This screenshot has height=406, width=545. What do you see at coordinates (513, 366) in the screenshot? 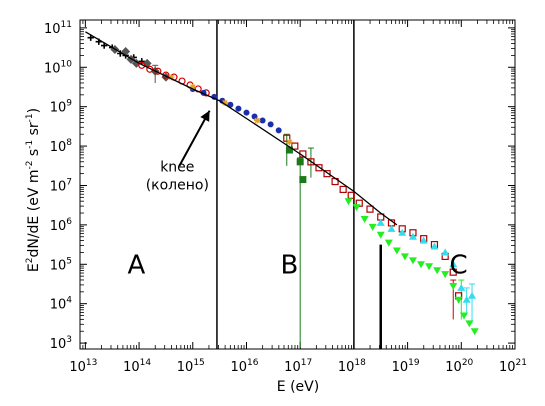
I see `x-tick-label: 1021` at bounding box center [513, 366].